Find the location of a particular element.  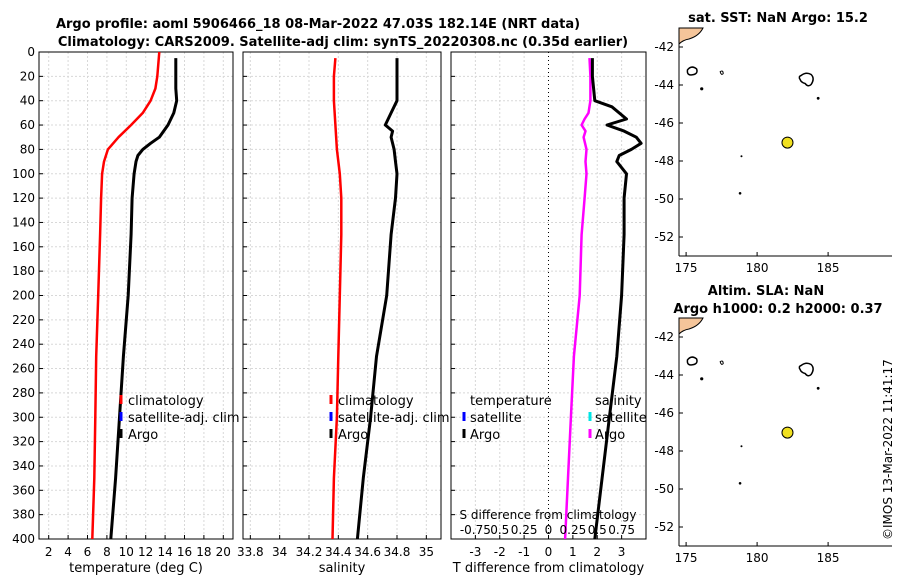

y-tick-label: -52 is located at coordinates (664, 527).